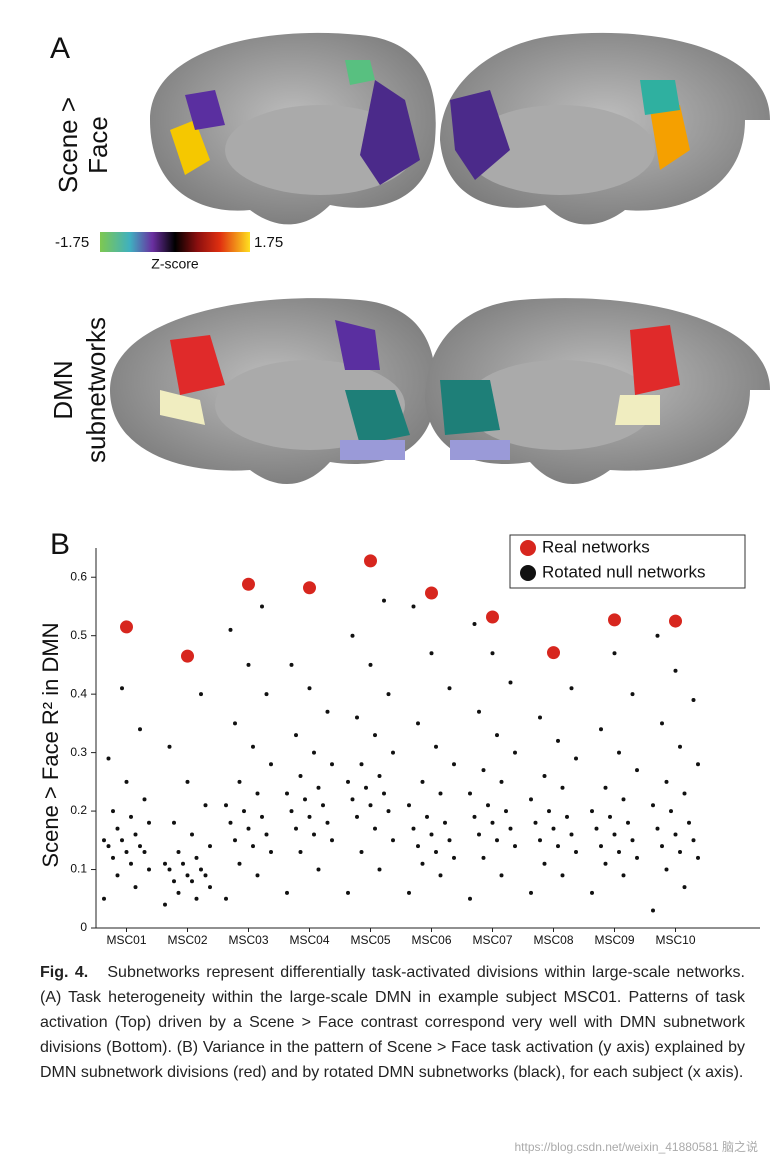  I want to click on legend-label: Rotated null networks, so click(623, 571).